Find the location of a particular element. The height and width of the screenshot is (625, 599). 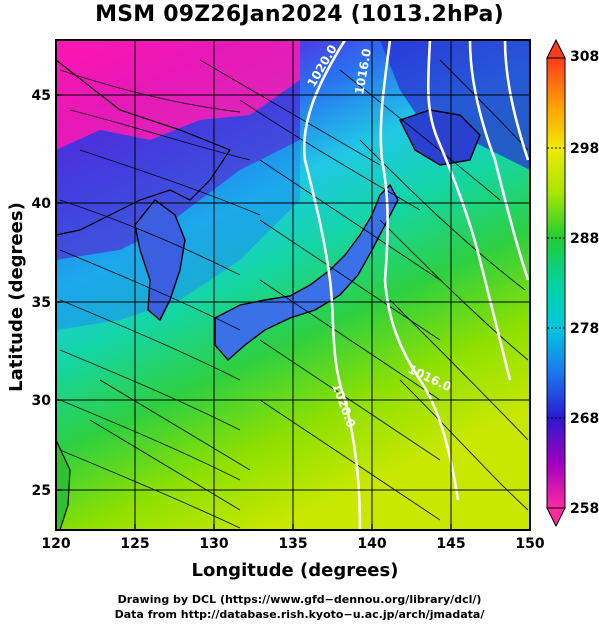

colorbar-tick-label: 278 is located at coordinates (584, 329).